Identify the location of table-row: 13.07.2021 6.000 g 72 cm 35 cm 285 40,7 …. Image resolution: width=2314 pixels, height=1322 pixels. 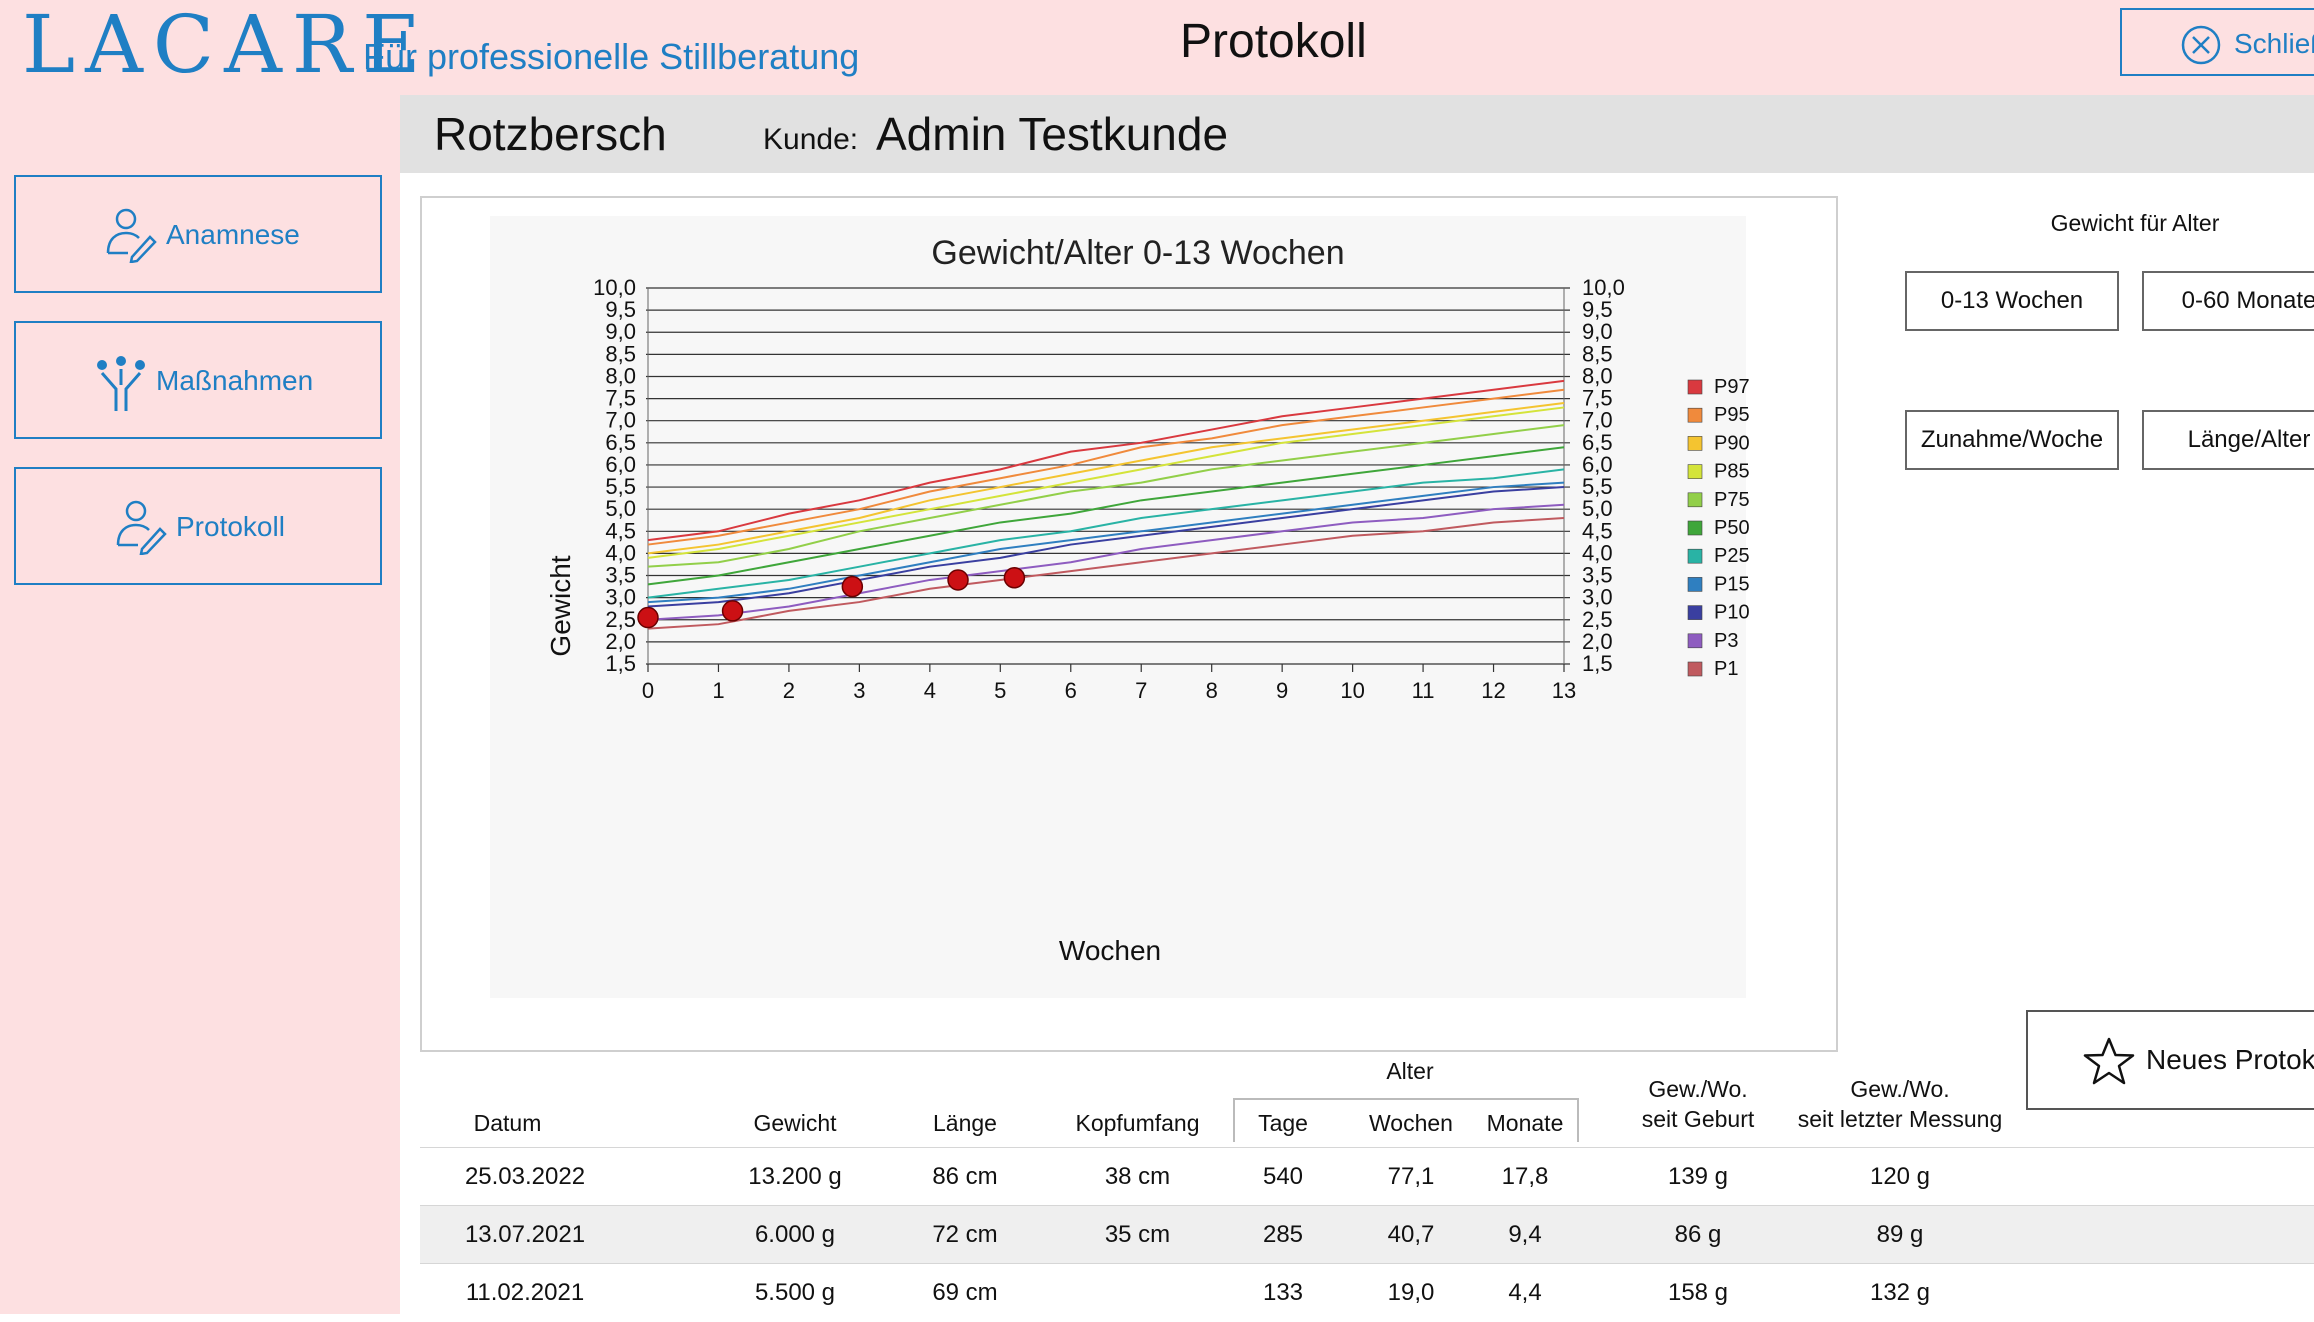
(1367, 1234).